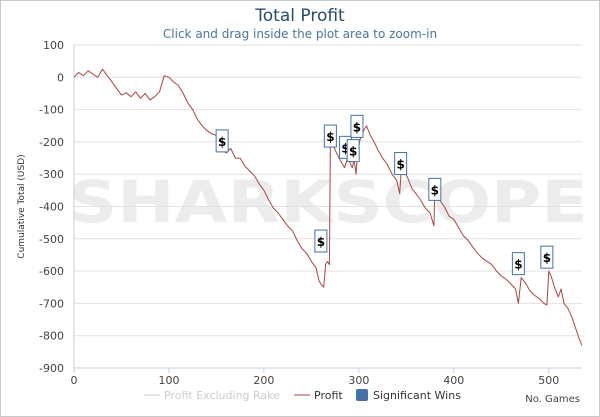 Image resolution: width=600 pixels, height=417 pixels. I want to click on y-axis-label: Cumulative Total (USD), so click(22, 206).